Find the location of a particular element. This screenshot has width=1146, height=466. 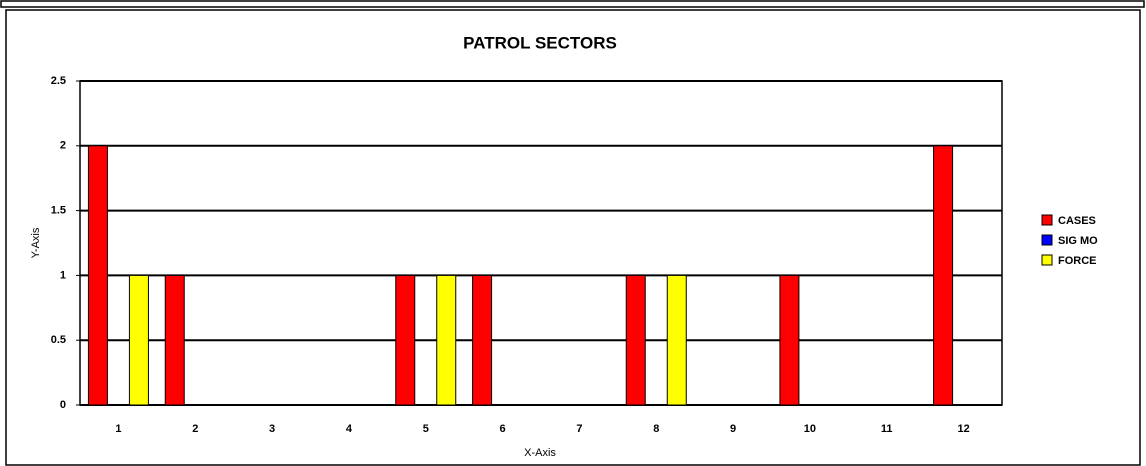

x-tick-label: 3 is located at coordinates (272, 429).